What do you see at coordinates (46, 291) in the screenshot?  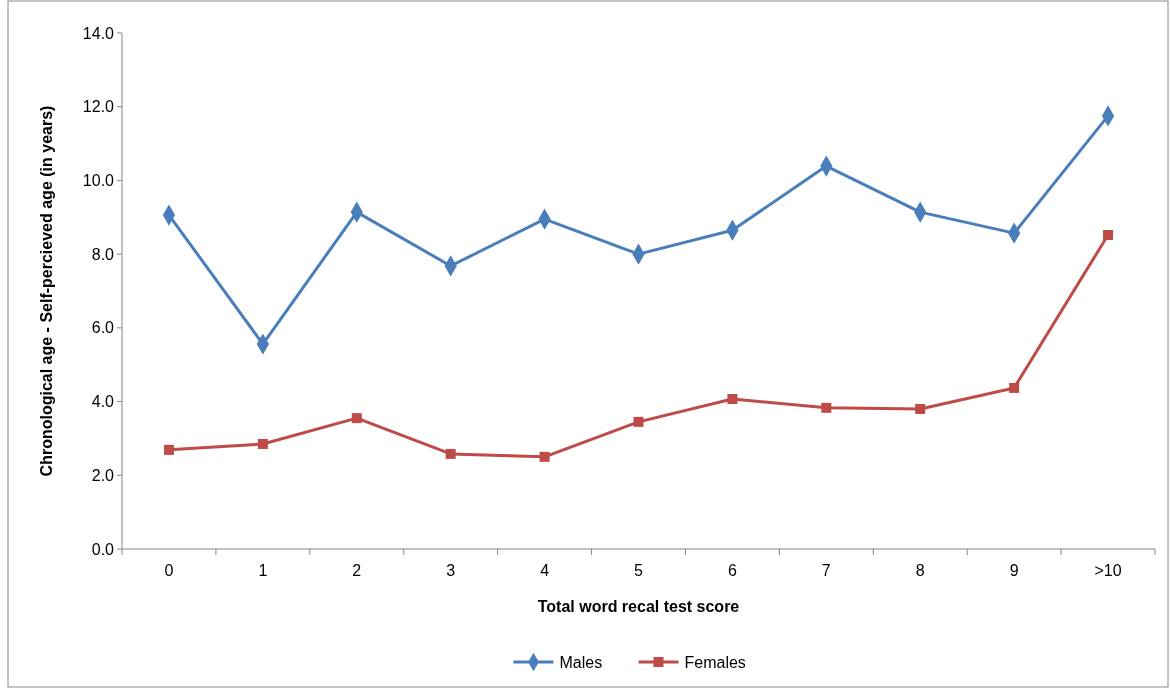 I see `y-axis-title: Chronological age - Self-percieved age (in years)` at bounding box center [46, 291].